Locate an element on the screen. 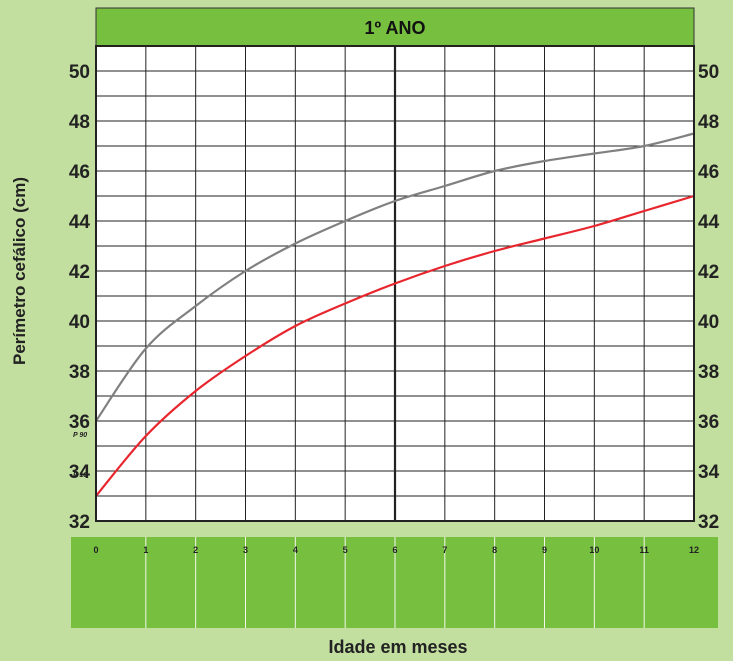 The height and width of the screenshot is (661, 733). y-tick-label-left: 46 is located at coordinates (79, 172).